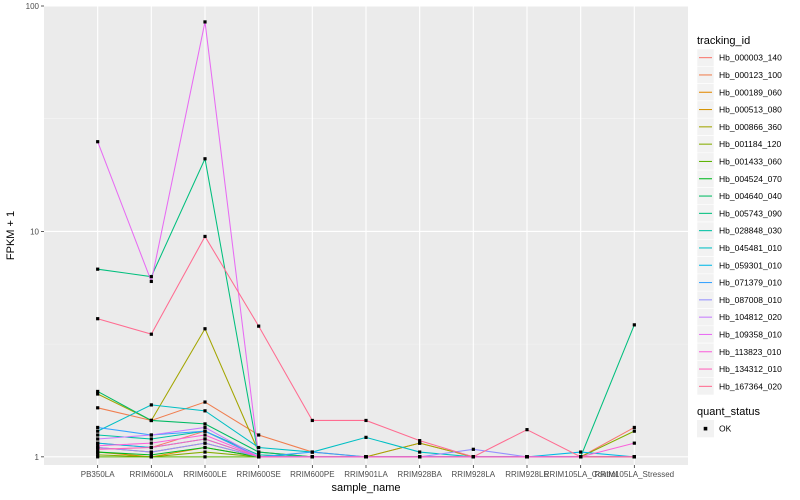  I want to click on legend-shape-title: quant_status, so click(728, 412).